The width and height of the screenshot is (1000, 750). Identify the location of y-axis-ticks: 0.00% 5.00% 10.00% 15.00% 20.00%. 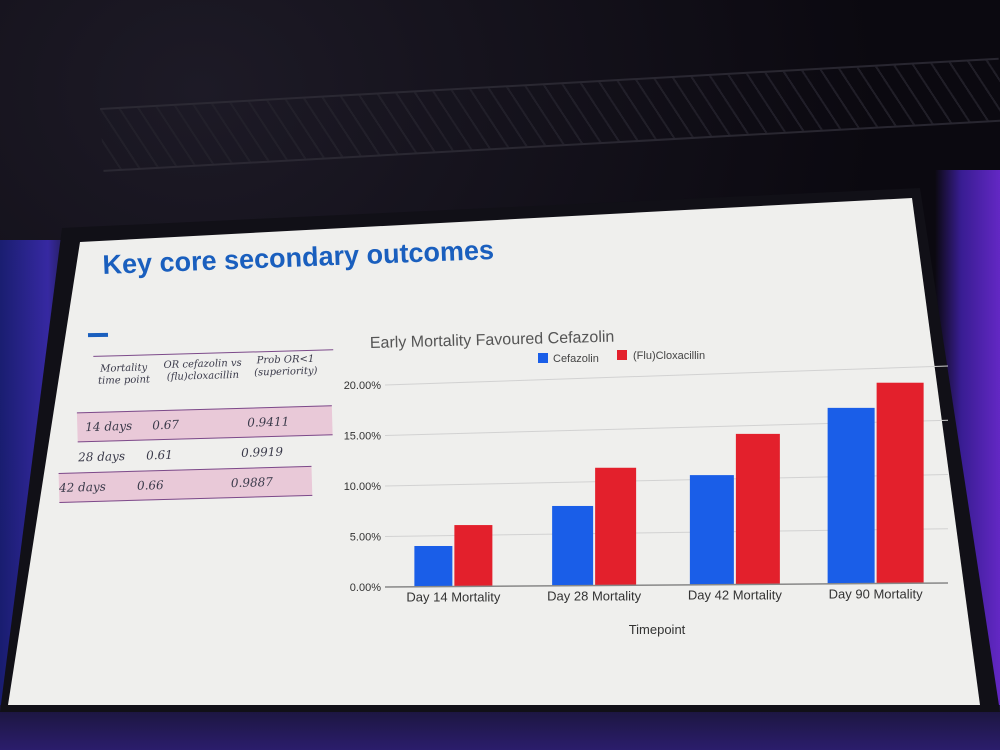
(363, 487).